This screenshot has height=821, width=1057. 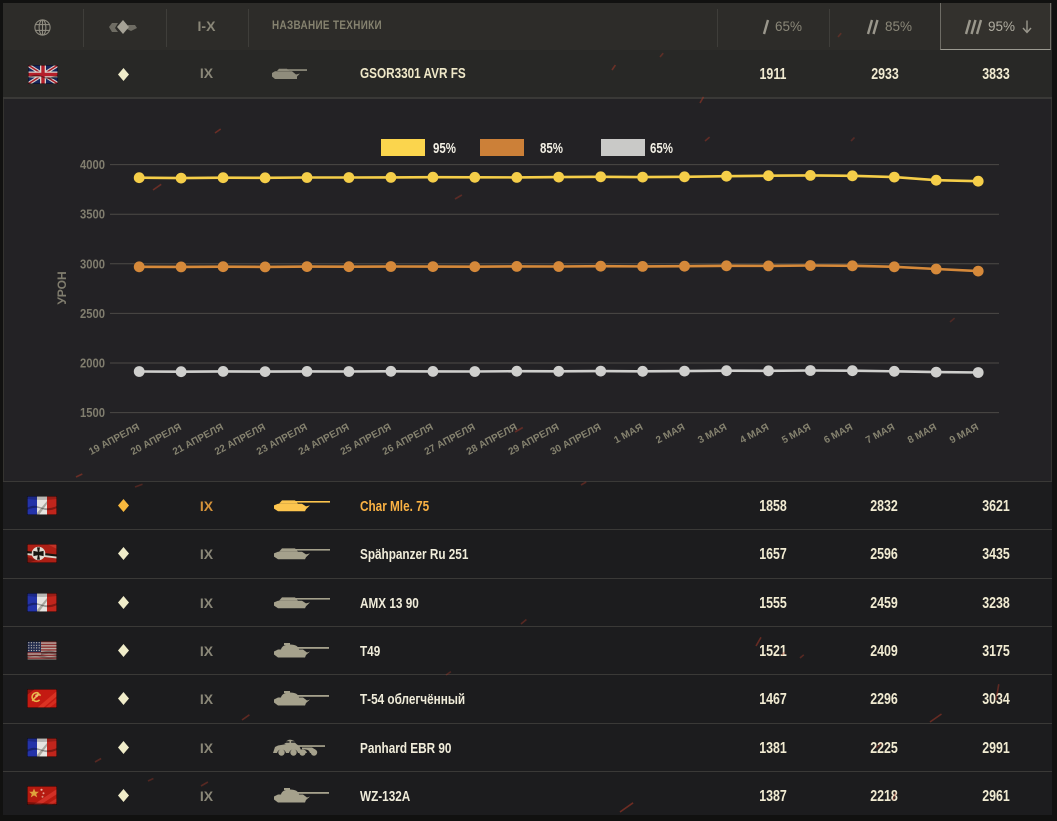 I want to click on svg-text: 3500, so click(x=92, y=214).